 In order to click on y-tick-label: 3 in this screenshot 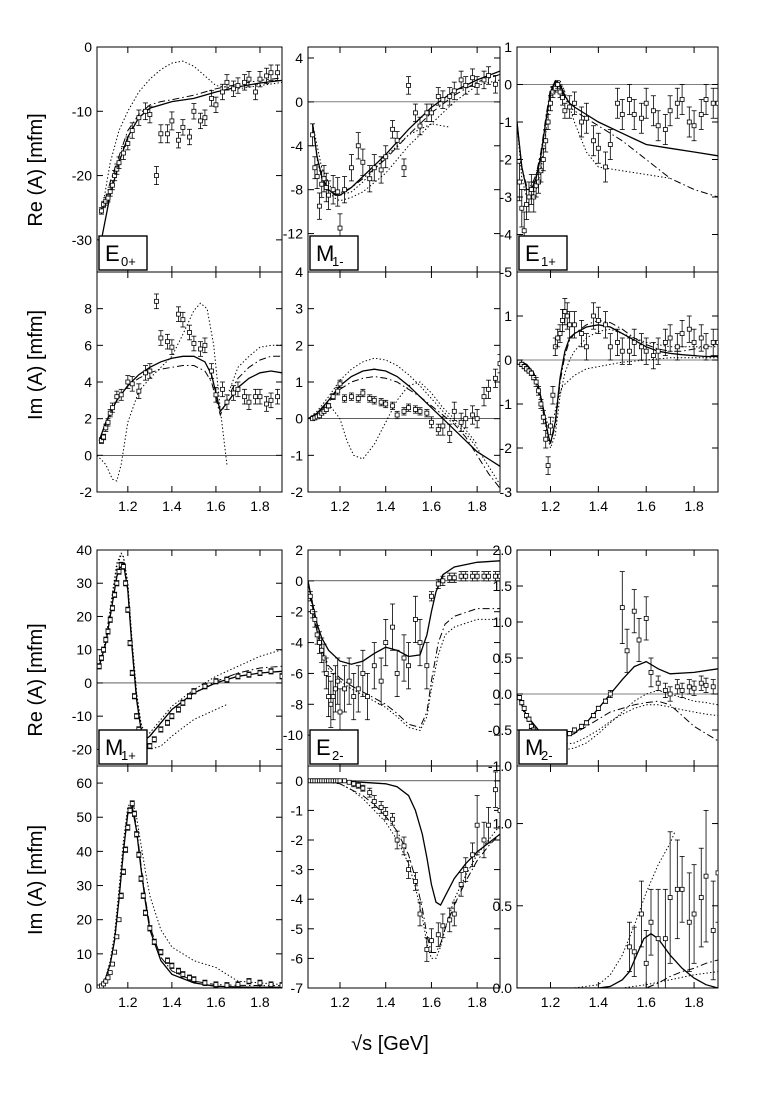, I will do `click(299, 309)`.